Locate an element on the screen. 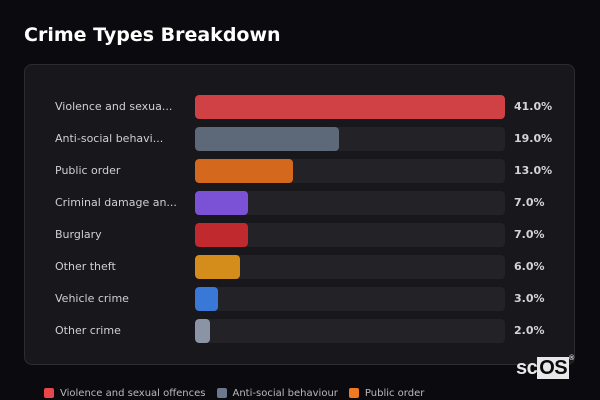 The image size is (600, 400). bar-row: Criminal damage an... 7.0% is located at coordinates (299, 203).